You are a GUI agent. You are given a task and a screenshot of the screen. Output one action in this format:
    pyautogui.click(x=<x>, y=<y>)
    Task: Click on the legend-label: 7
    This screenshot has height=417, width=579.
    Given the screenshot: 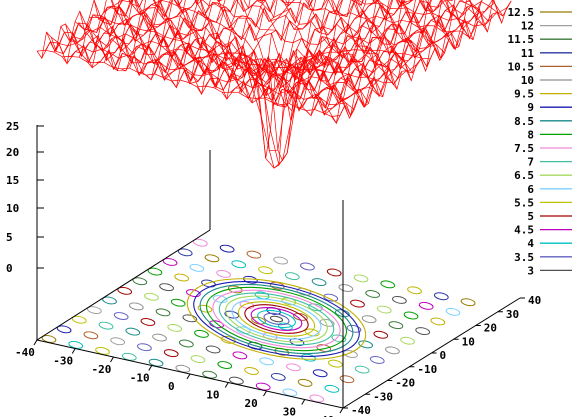 What is the action you would take?
    pyautogui.click(x=530, y=162)
    